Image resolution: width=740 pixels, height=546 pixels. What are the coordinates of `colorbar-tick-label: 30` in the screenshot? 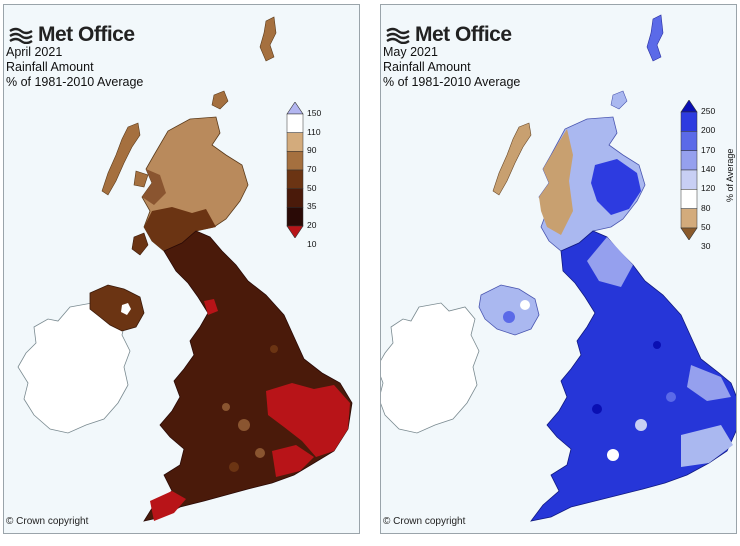 It's located at (706, 246).